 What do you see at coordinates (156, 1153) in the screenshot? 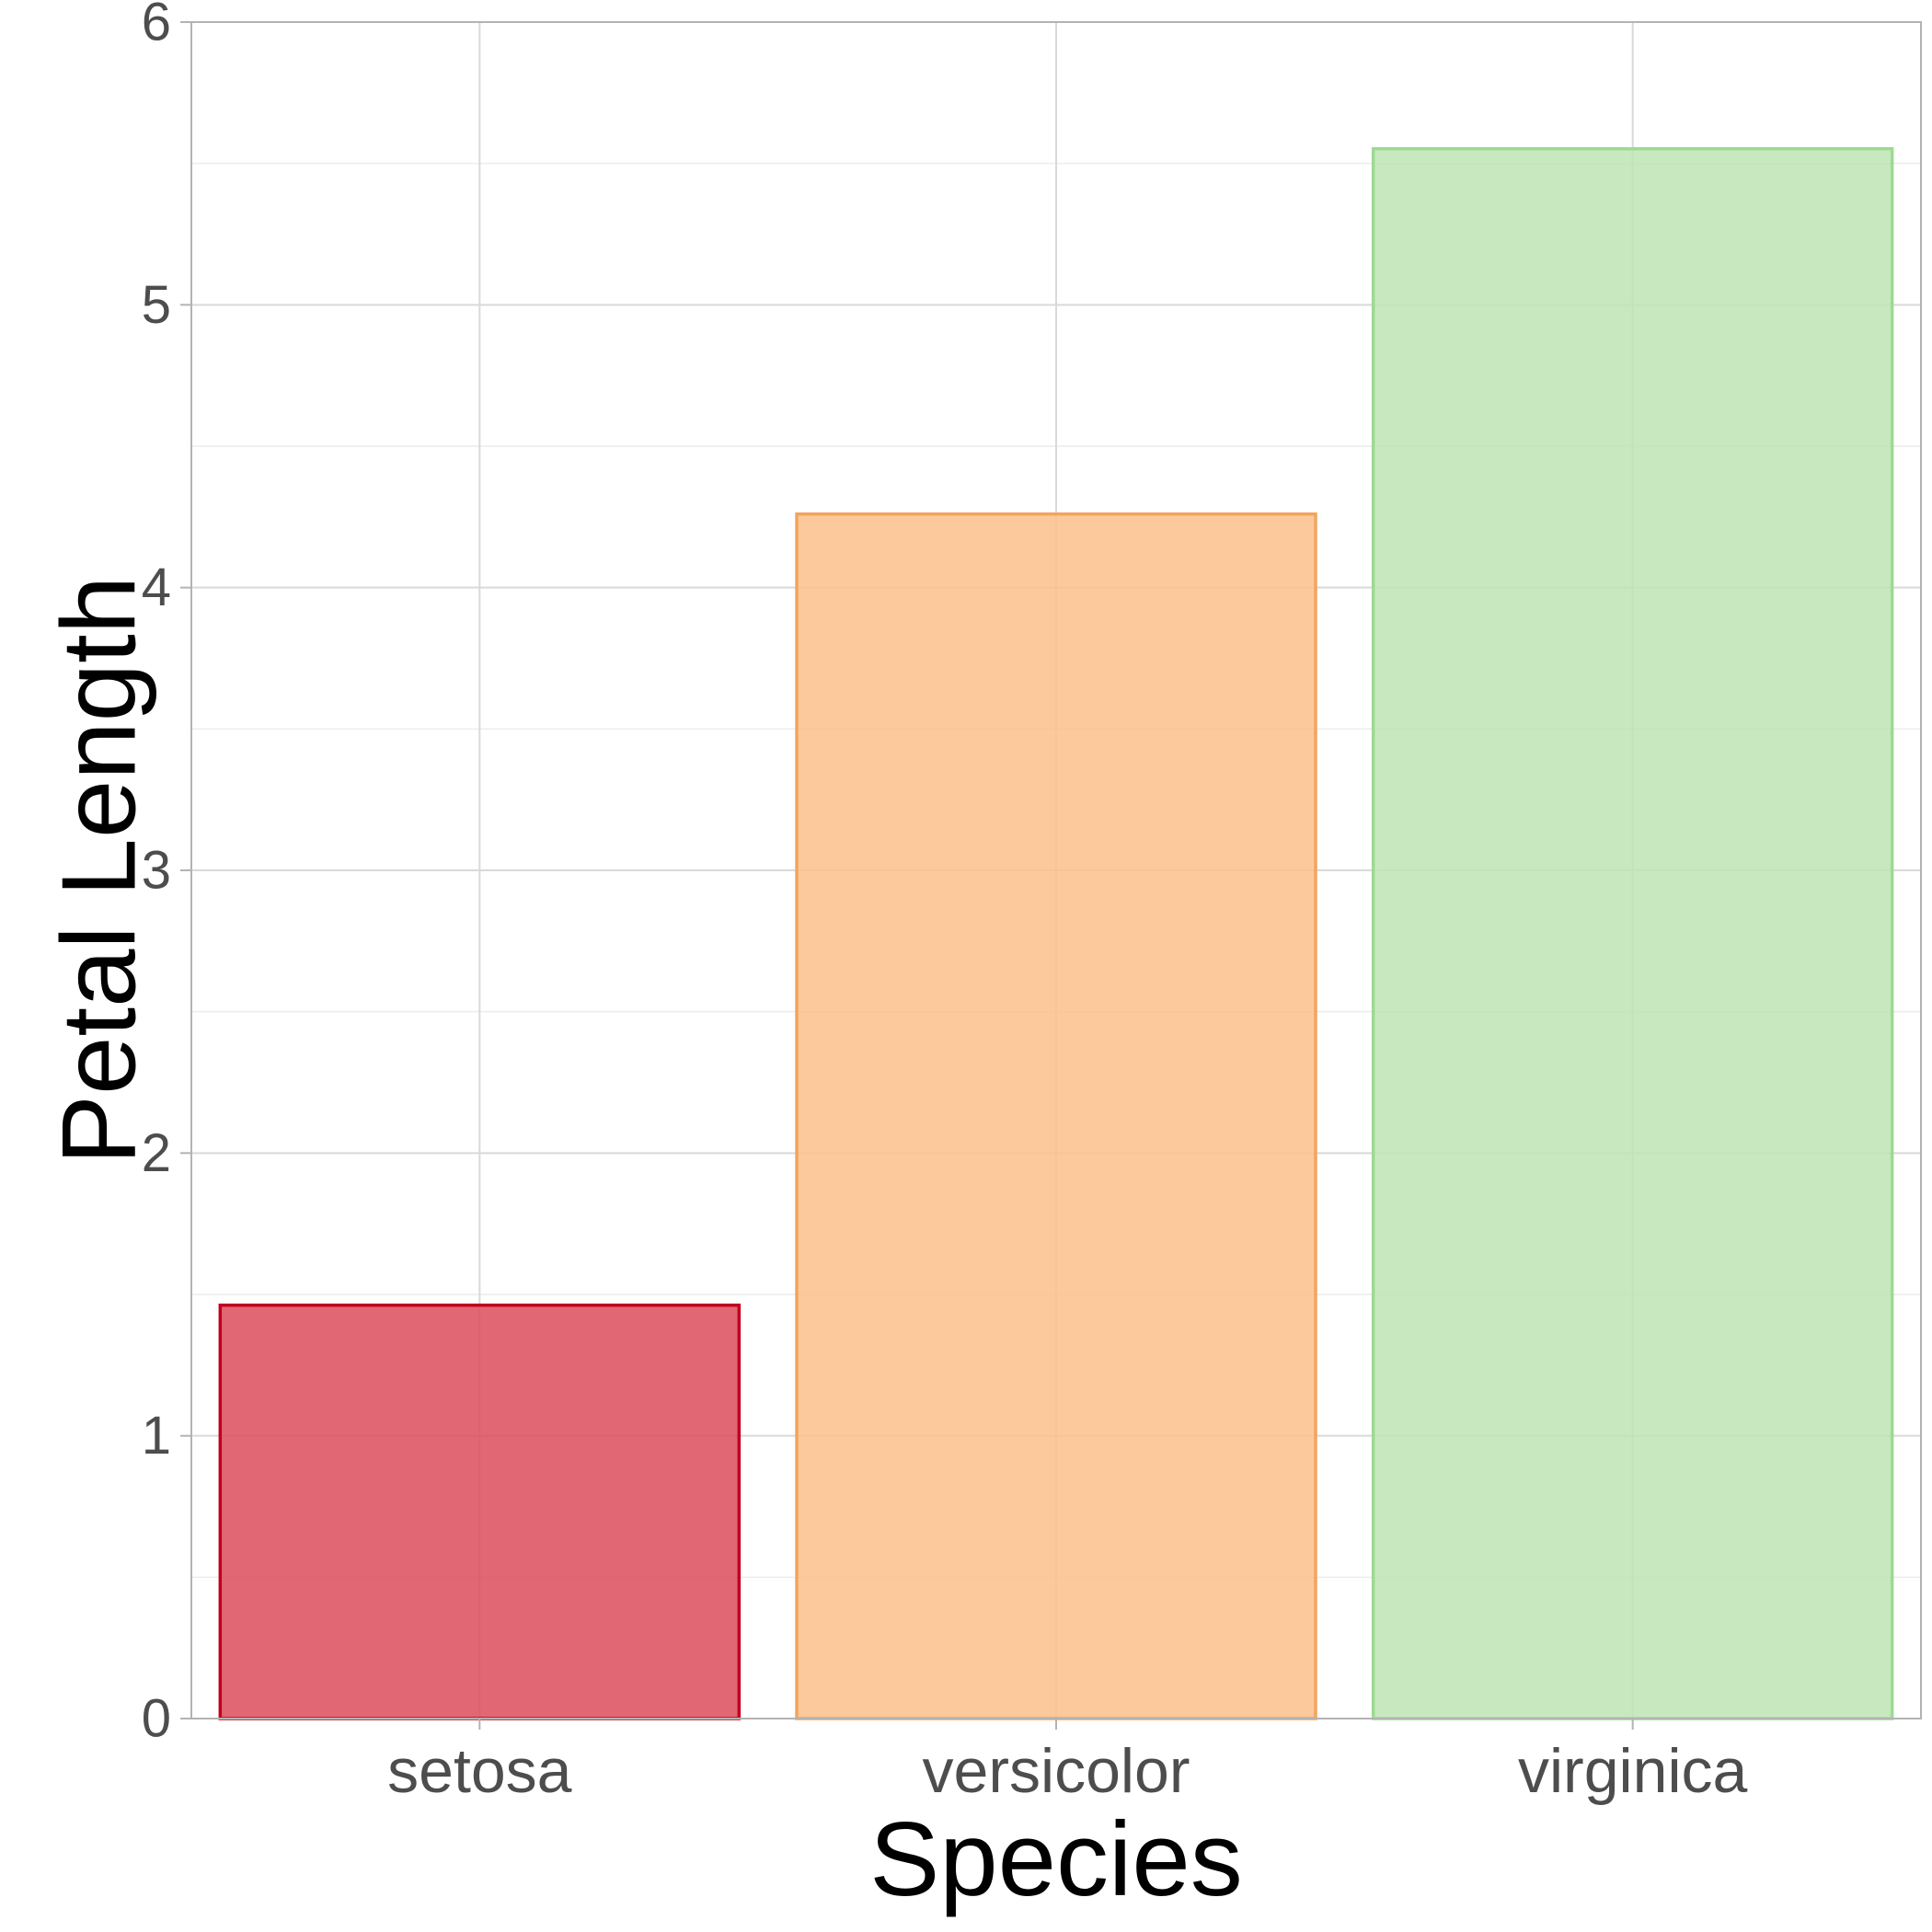
I see `y-tick-label: 2` at bounding box center [156, 1153].